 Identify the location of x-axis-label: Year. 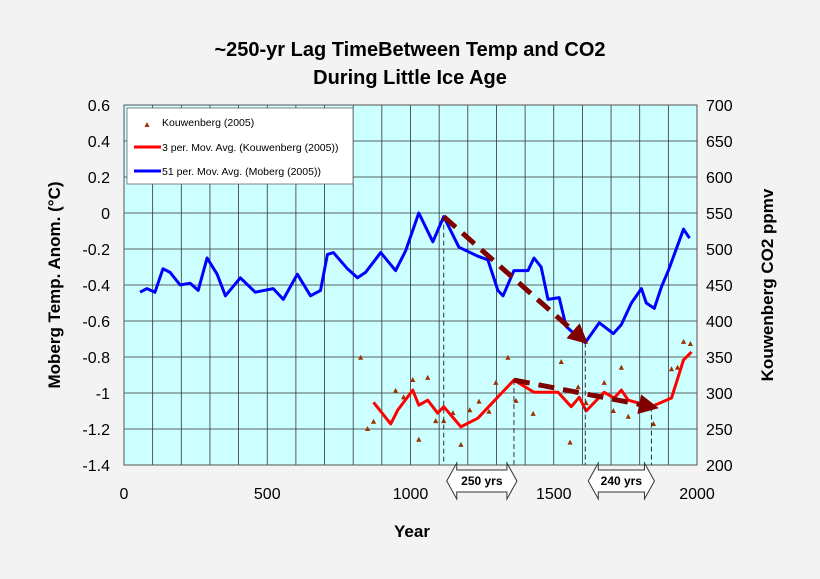
(412, 531).